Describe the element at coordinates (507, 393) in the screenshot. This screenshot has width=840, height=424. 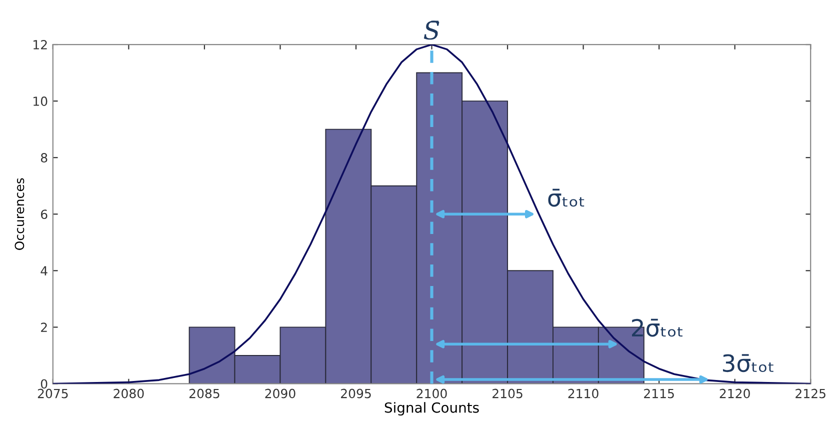
I see `x-tick-label: 2105` at that location.